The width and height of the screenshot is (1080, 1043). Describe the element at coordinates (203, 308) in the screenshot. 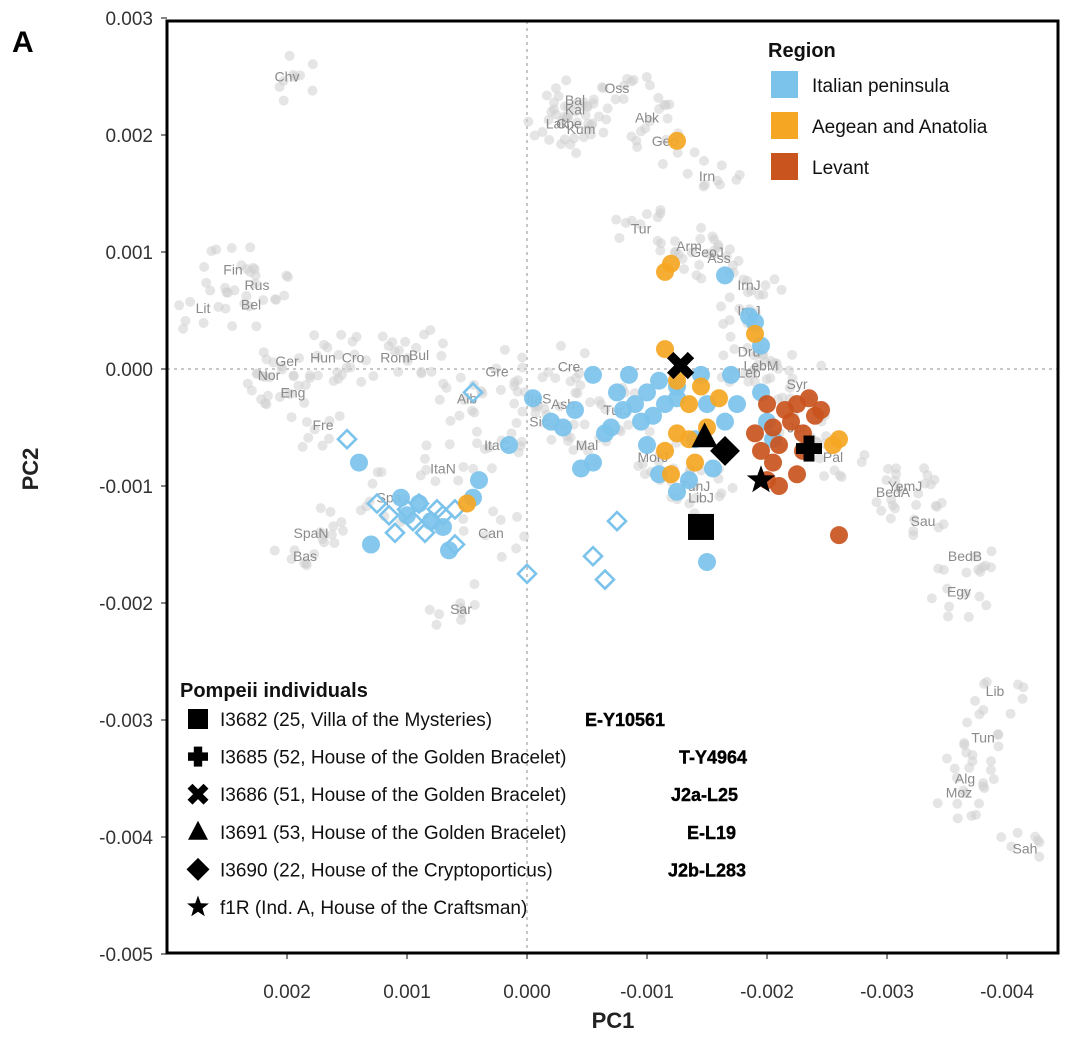

I see `population-label: Lit` at that location.